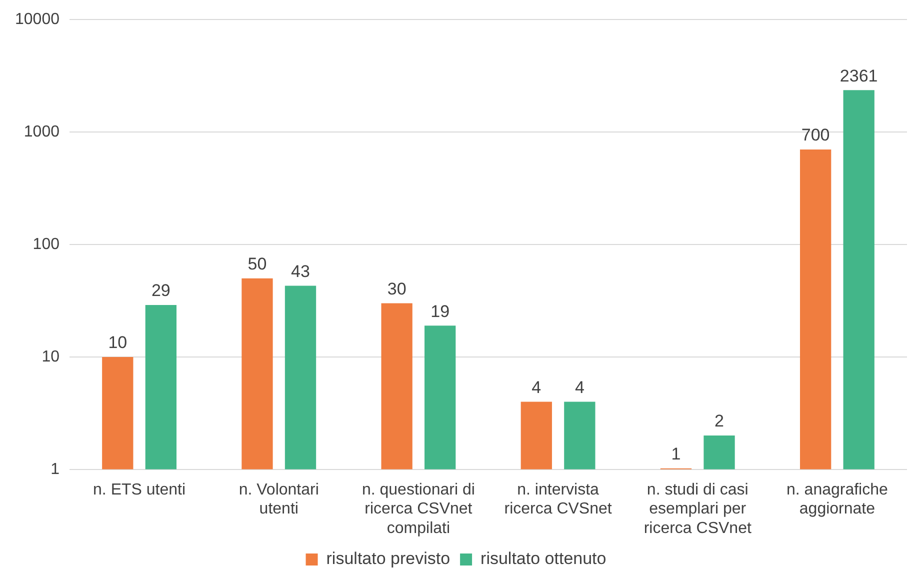 This screenshot has width=917, height=578. Describe the element at coordinates (396, 288) in the screenshot. I see `data-label: 30` at that location.